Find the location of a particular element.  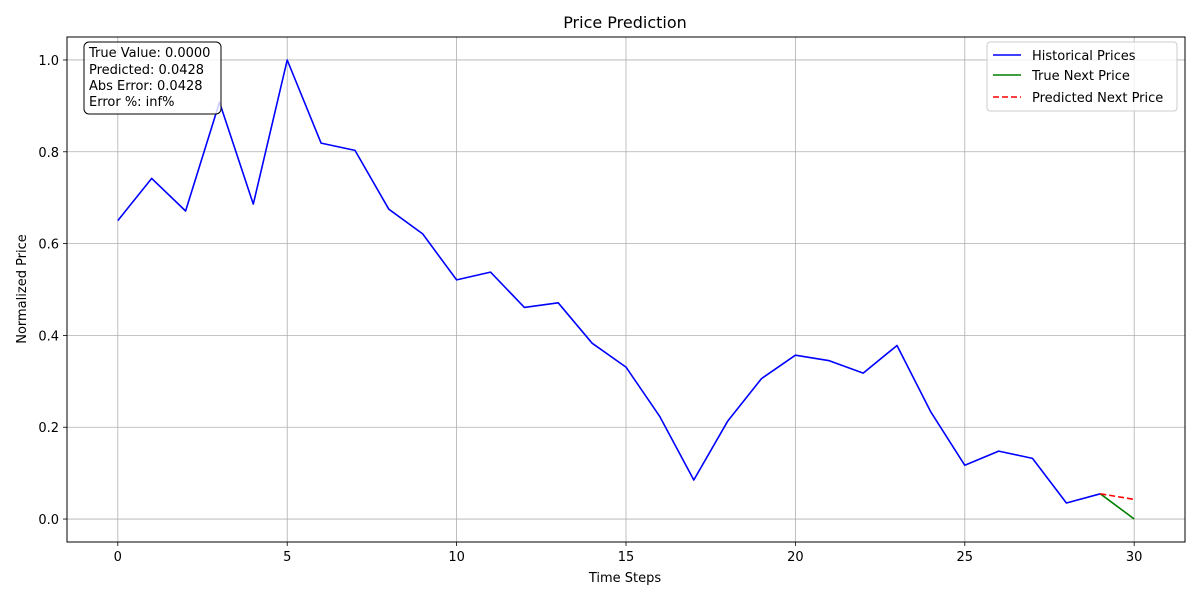

y-tick-label: 0.4 is located at coordinates (48, 336).